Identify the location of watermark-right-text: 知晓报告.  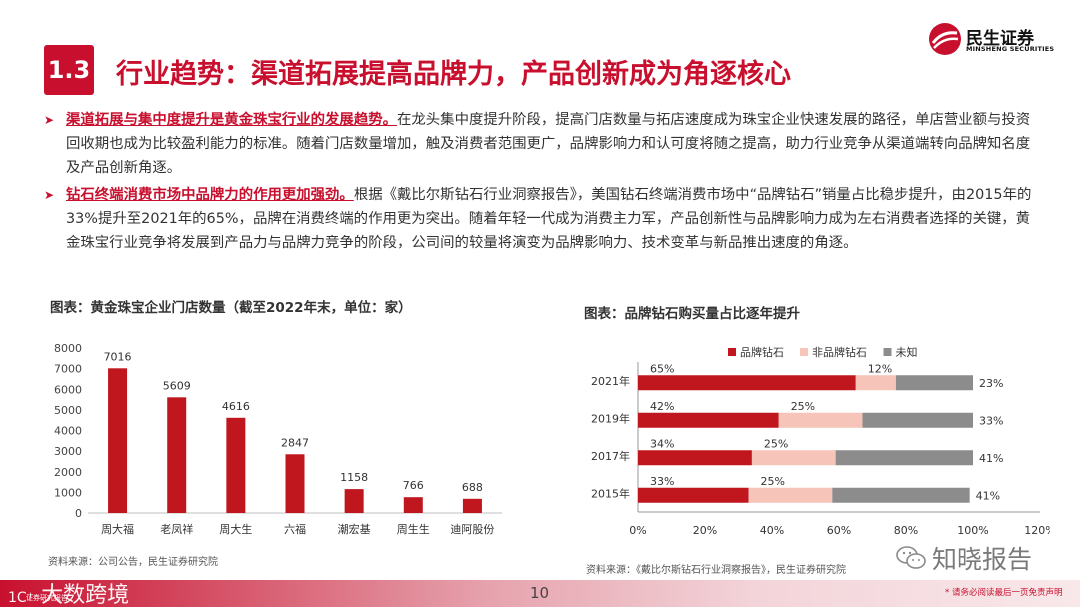
(982, 559).